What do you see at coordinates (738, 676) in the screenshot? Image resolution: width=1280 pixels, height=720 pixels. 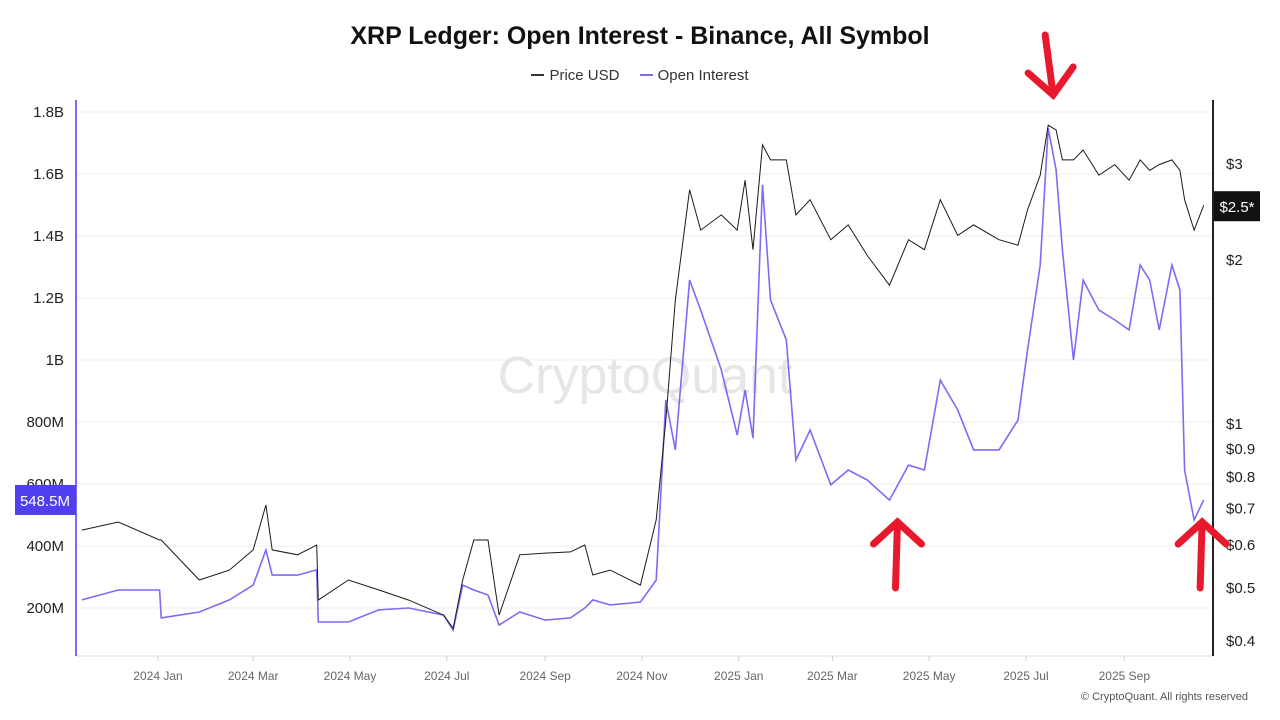 I see `x-tick-label: 2025 Jan` at bounding box center [738, 676].